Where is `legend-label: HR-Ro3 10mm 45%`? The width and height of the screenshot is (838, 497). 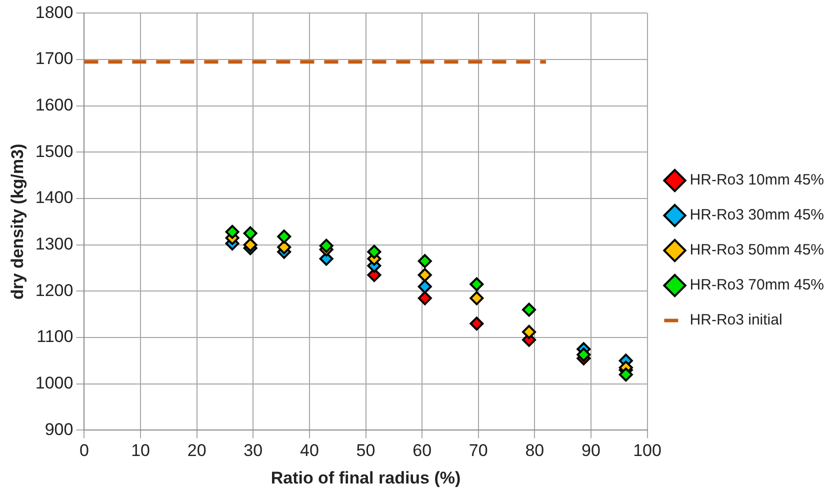 legend-label: HR-Ro3 10mm 45% is located at coordinates (757, 180).